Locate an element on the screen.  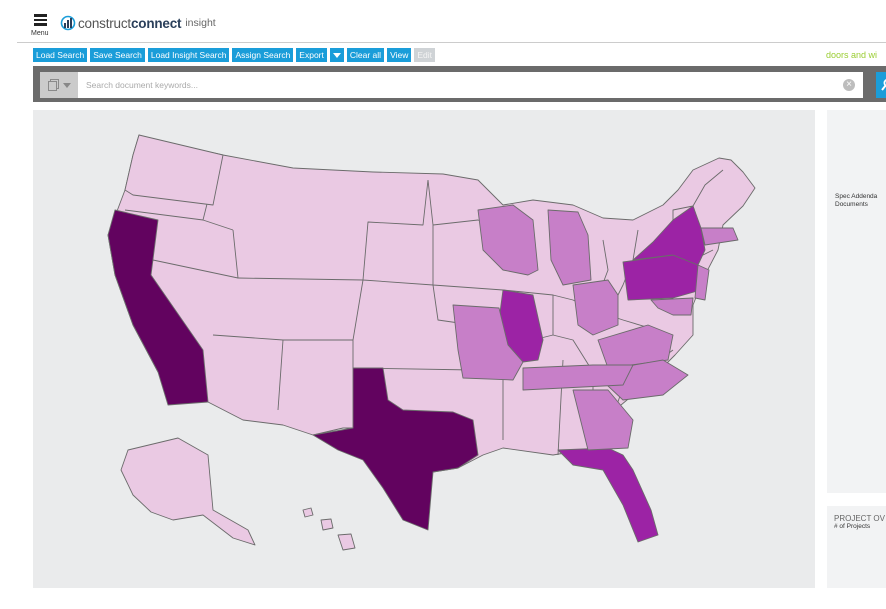
edit-button: Edit is located at coordinates (424, 55).